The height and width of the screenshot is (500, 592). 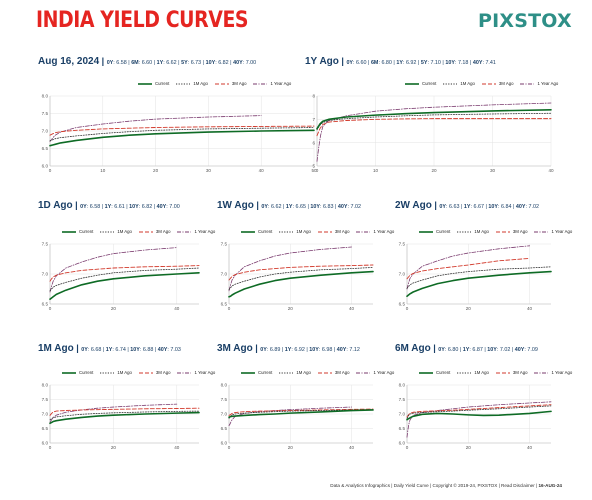 What do you see at coordinates (119, 207) in the screenshot?
I see `stat-value: 6.61` at bounding box center [119, 207].